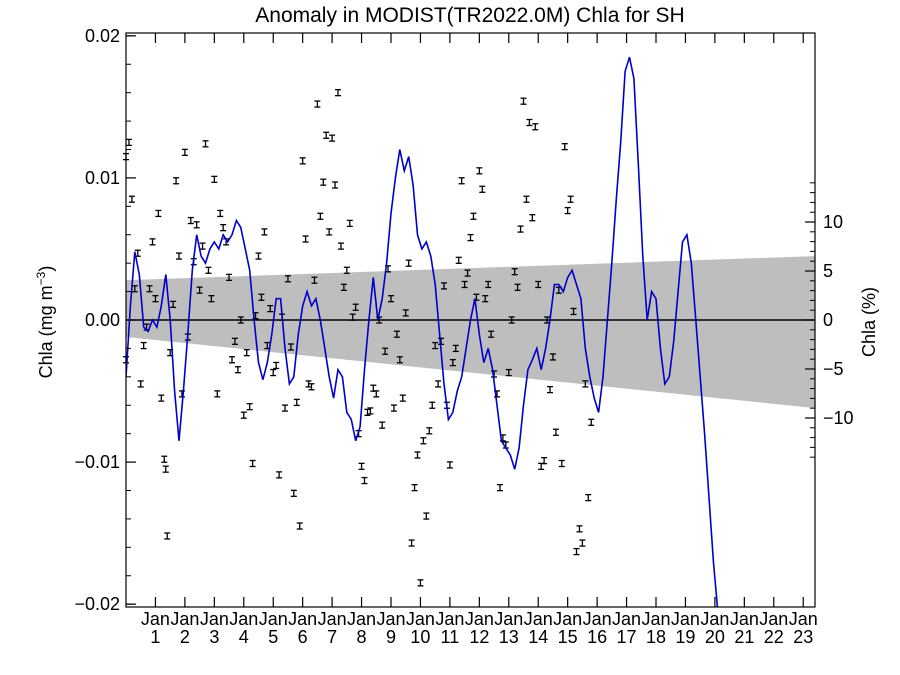 The image size is (900, 675). I want to click on x-tick-label-year: 23, so click(803, 637).